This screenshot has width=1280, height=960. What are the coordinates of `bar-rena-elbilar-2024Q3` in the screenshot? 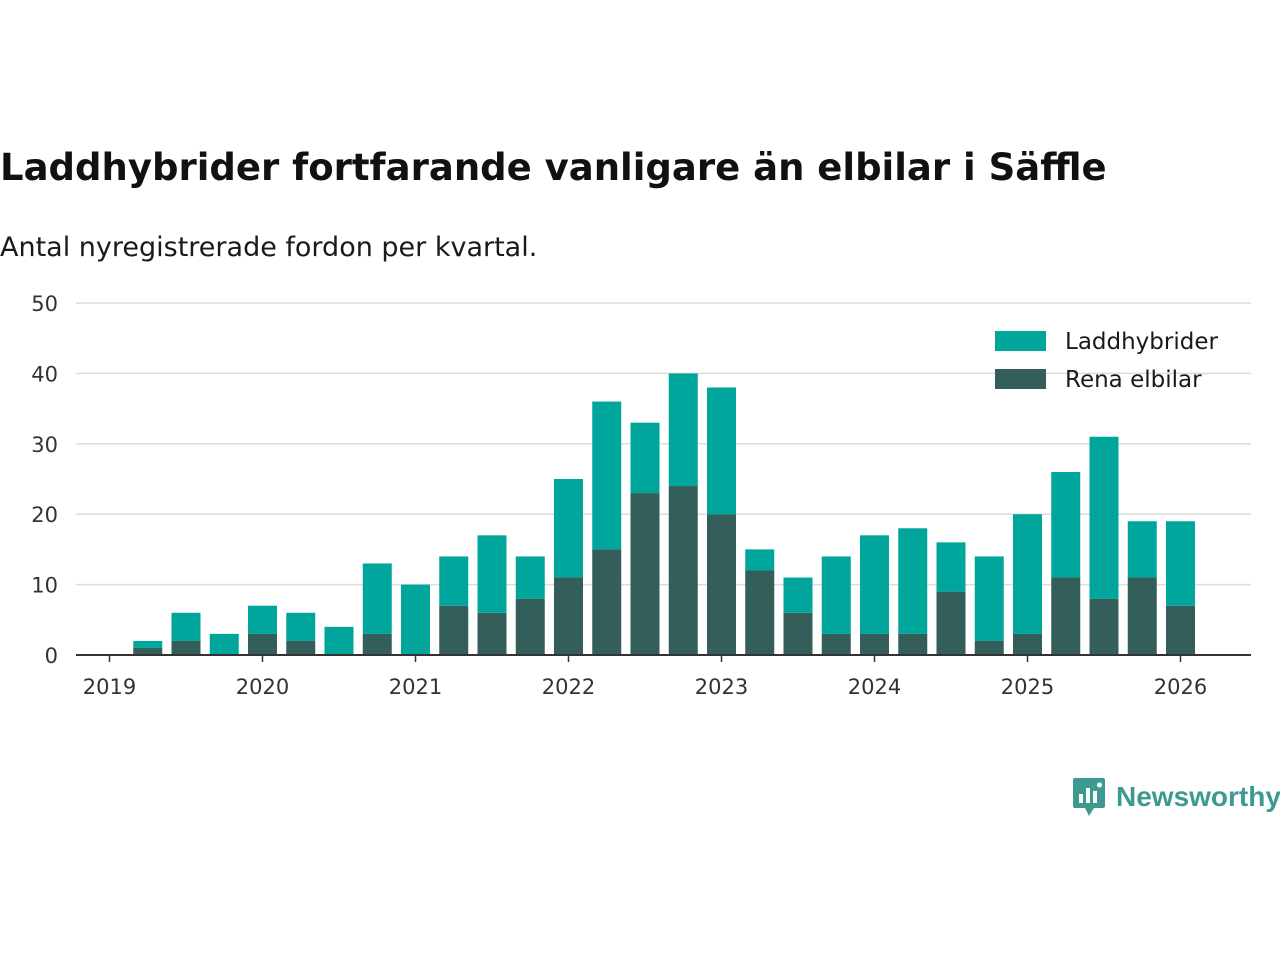 It's located at (989, 647).